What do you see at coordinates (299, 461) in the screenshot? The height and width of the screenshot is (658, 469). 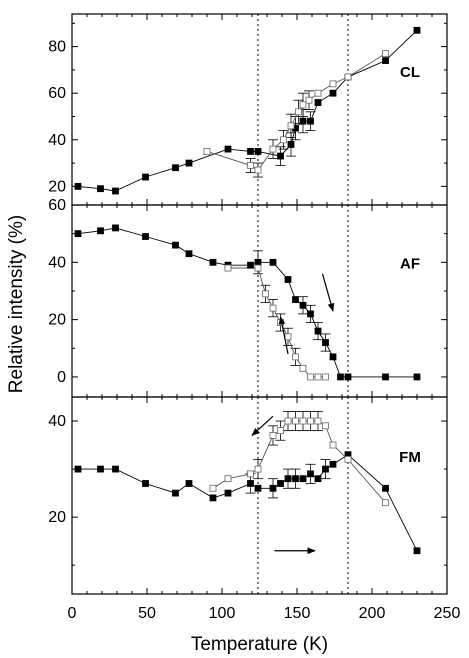 I see `series-line-open` at bounding box center [299, 461].